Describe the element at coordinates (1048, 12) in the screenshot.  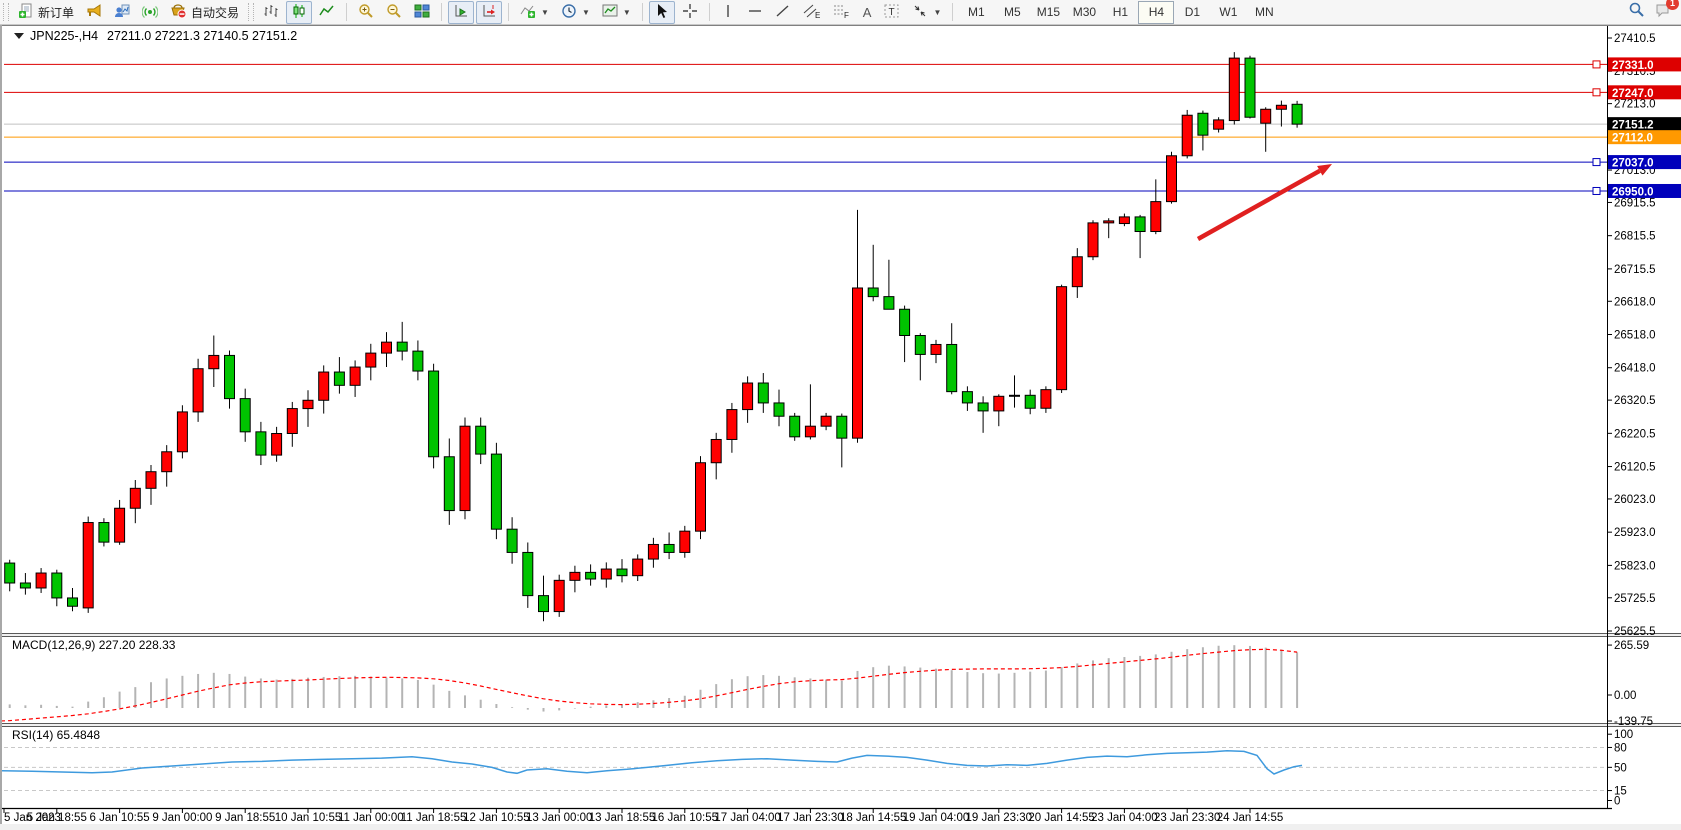
I see `timeframe-m15: M15` at that location.